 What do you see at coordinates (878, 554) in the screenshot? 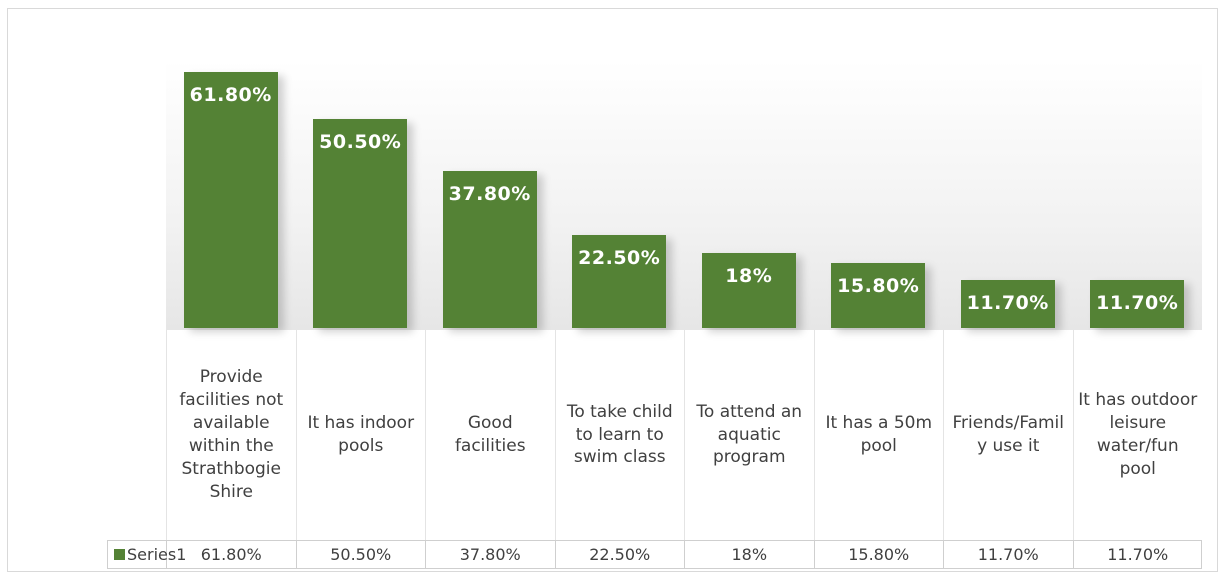
I see `table-cell: 15.80%` at bounding box center [878, 554].